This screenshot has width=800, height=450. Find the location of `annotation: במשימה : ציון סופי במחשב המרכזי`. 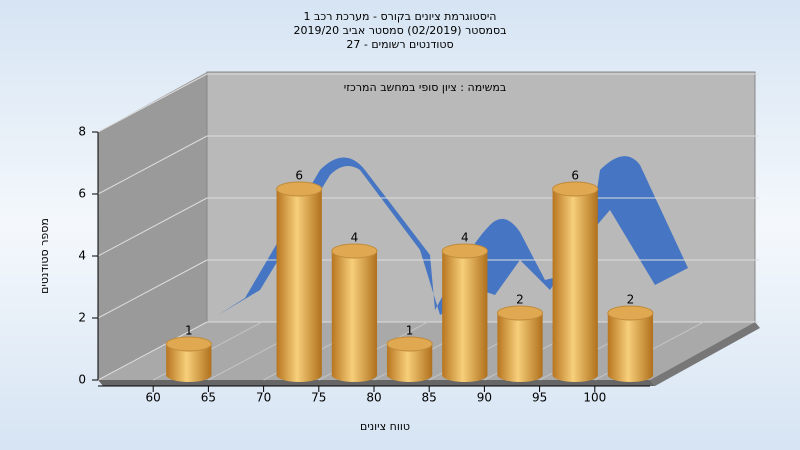

annotation: במשימה : ציון סופי במחשב המרכזי is located at coordinates (425, 87).